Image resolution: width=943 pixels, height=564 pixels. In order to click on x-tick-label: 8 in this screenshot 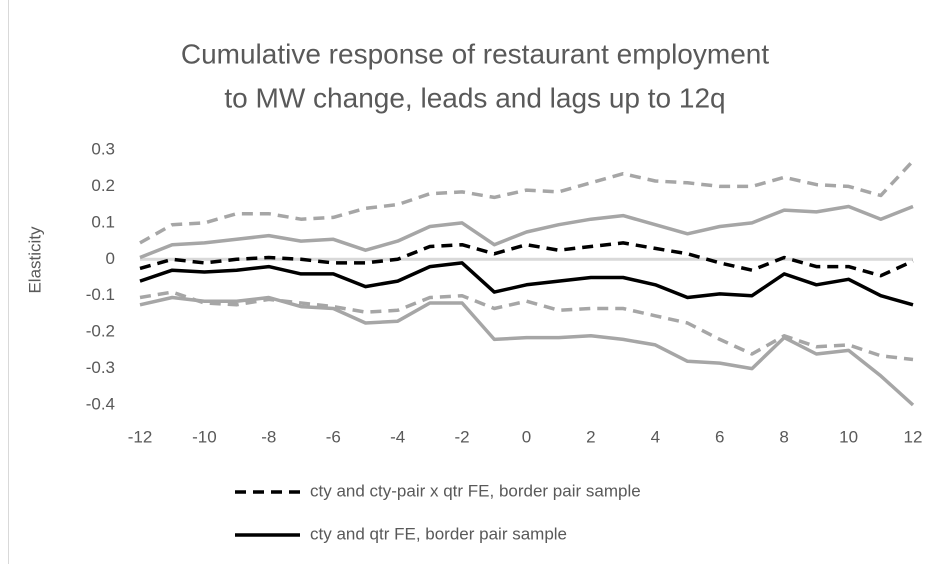, I will do `click(783, 436)`.